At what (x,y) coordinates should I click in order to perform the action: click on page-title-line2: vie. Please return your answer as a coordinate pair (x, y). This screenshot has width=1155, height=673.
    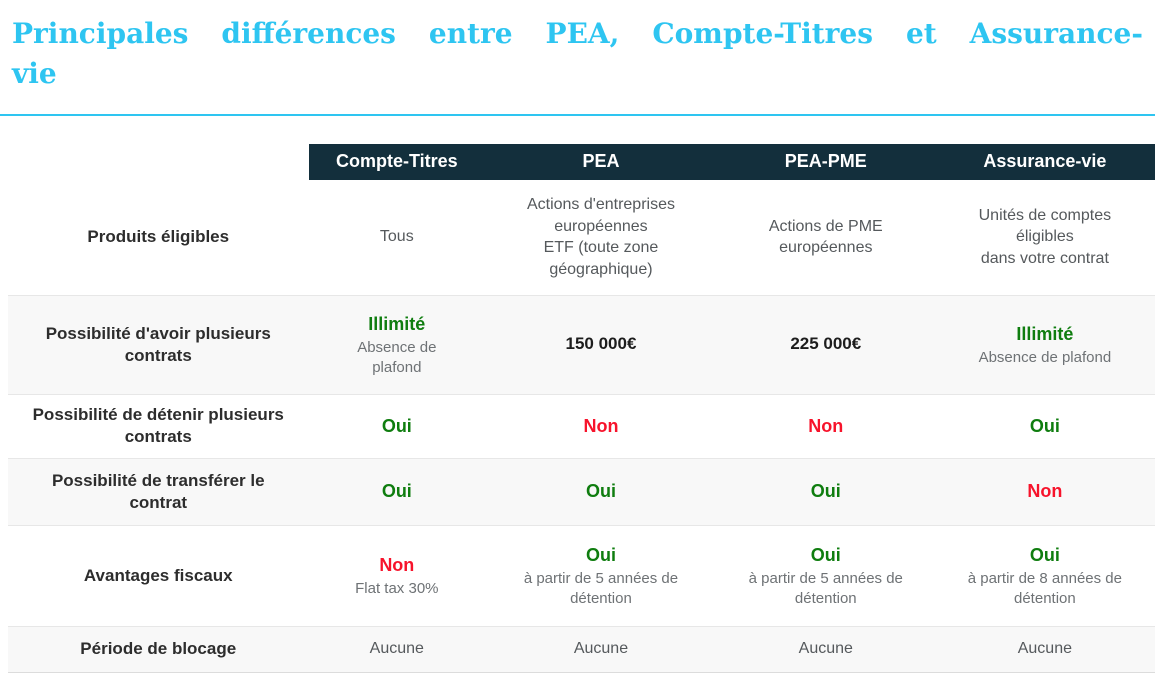
    Looking at the image, I should click on (34, 74).